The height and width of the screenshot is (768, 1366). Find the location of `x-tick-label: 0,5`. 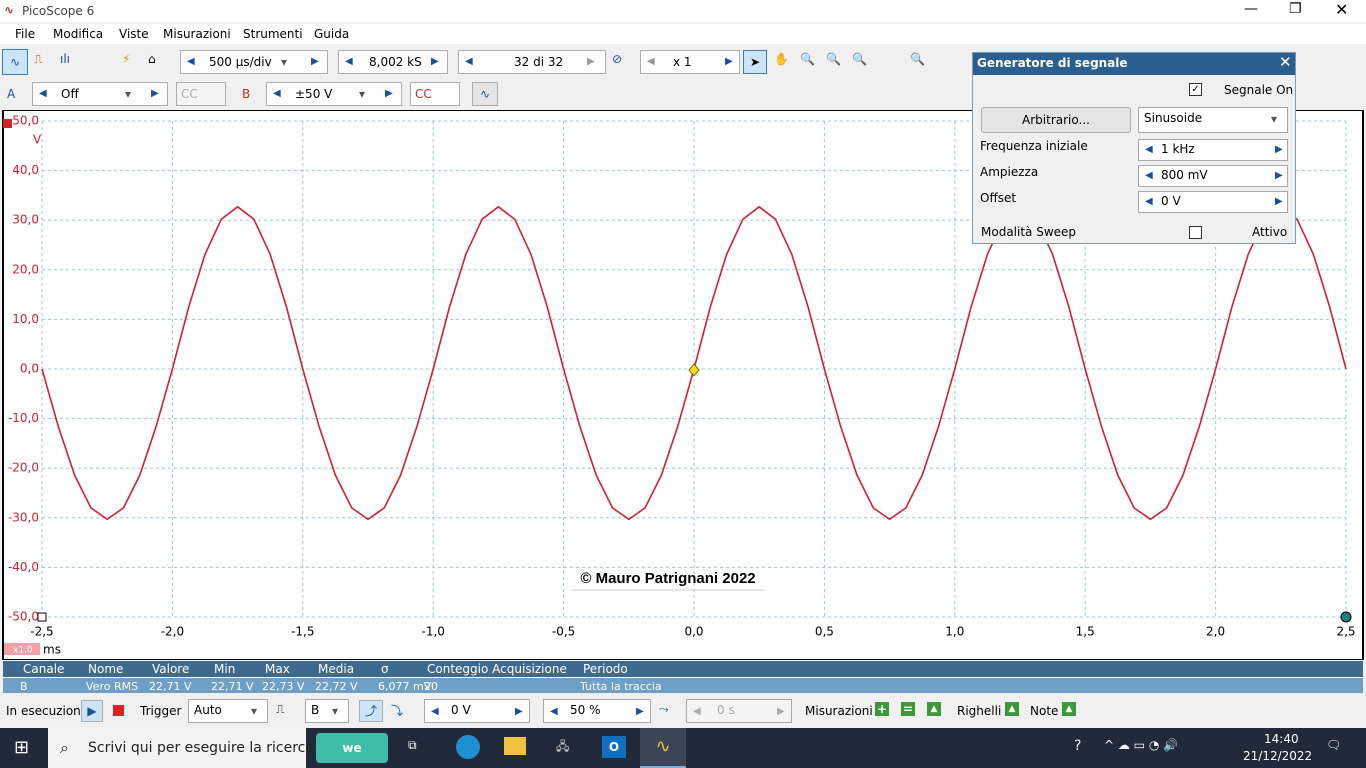

x-tick-label: 0,5 is located at coordinates (824, 632).